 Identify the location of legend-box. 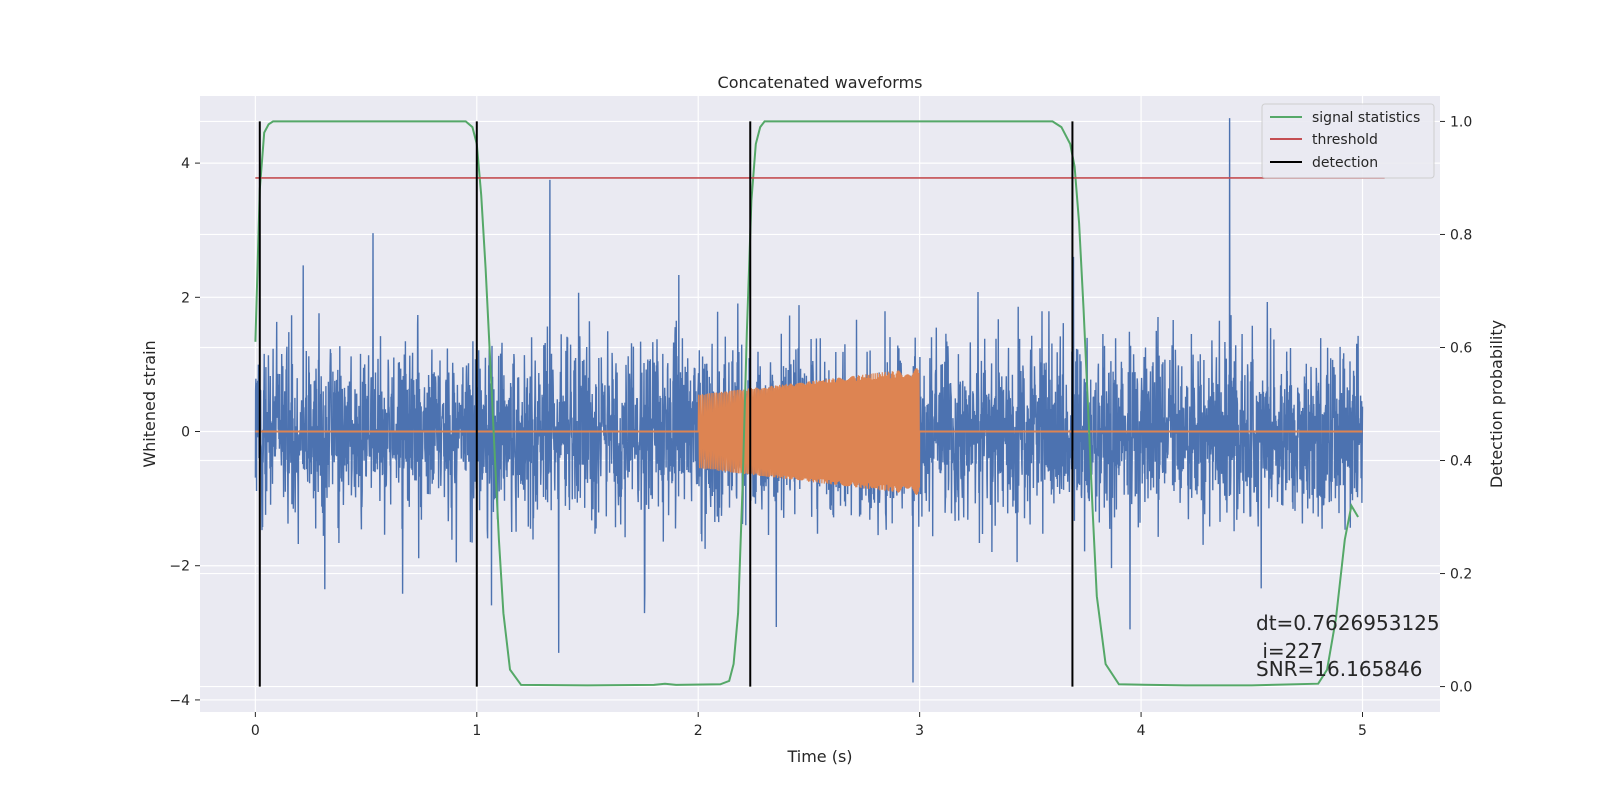
(1348, 141).